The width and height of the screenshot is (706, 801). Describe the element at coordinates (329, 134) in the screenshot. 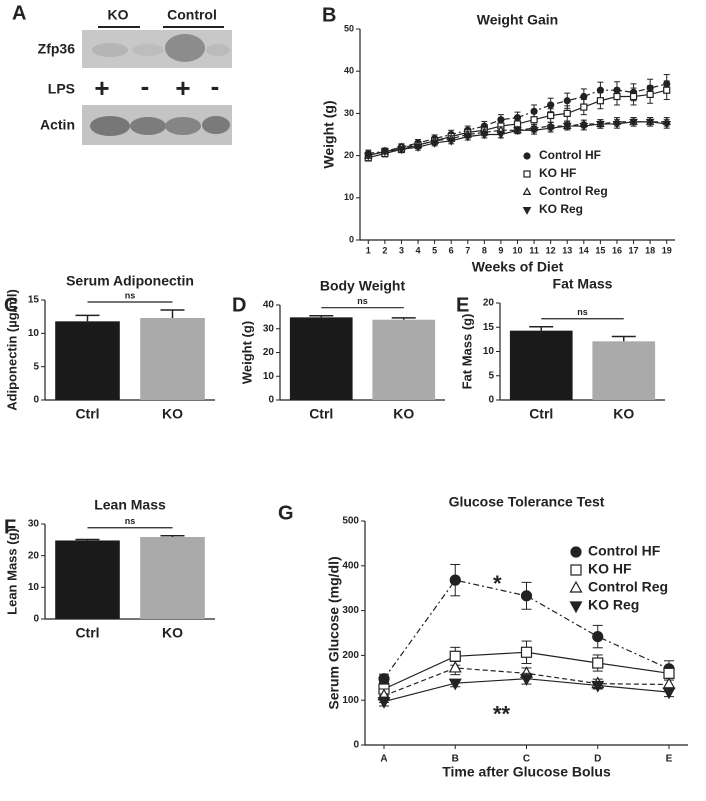

I see `y-axis-label: Weight (g)` at that location.